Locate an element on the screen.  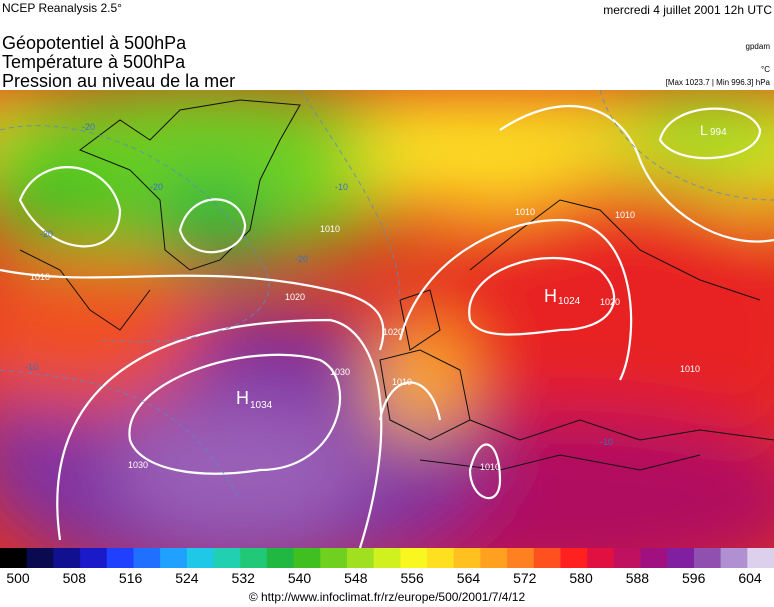
colorbar-label: 564 is located at coordinates (469, 578).